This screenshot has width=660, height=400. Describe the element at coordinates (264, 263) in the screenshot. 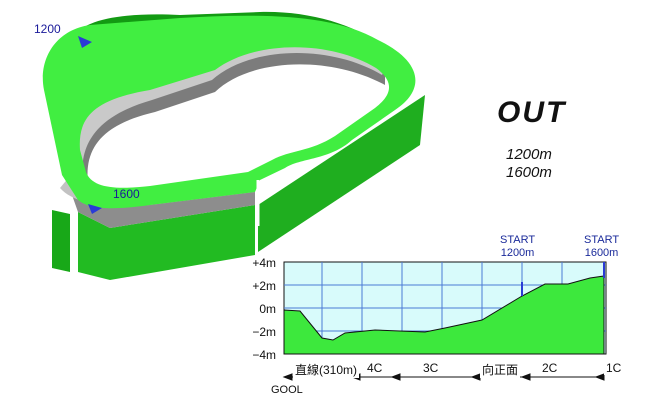

I see `y-tick-plus4: +4m` at that location.